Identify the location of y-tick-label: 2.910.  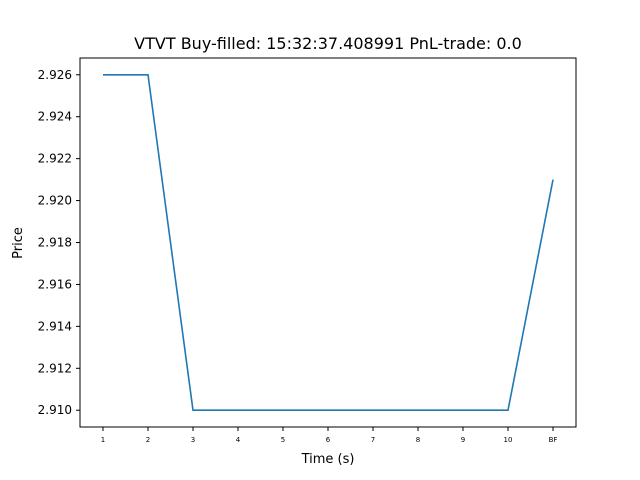
(55, 410).